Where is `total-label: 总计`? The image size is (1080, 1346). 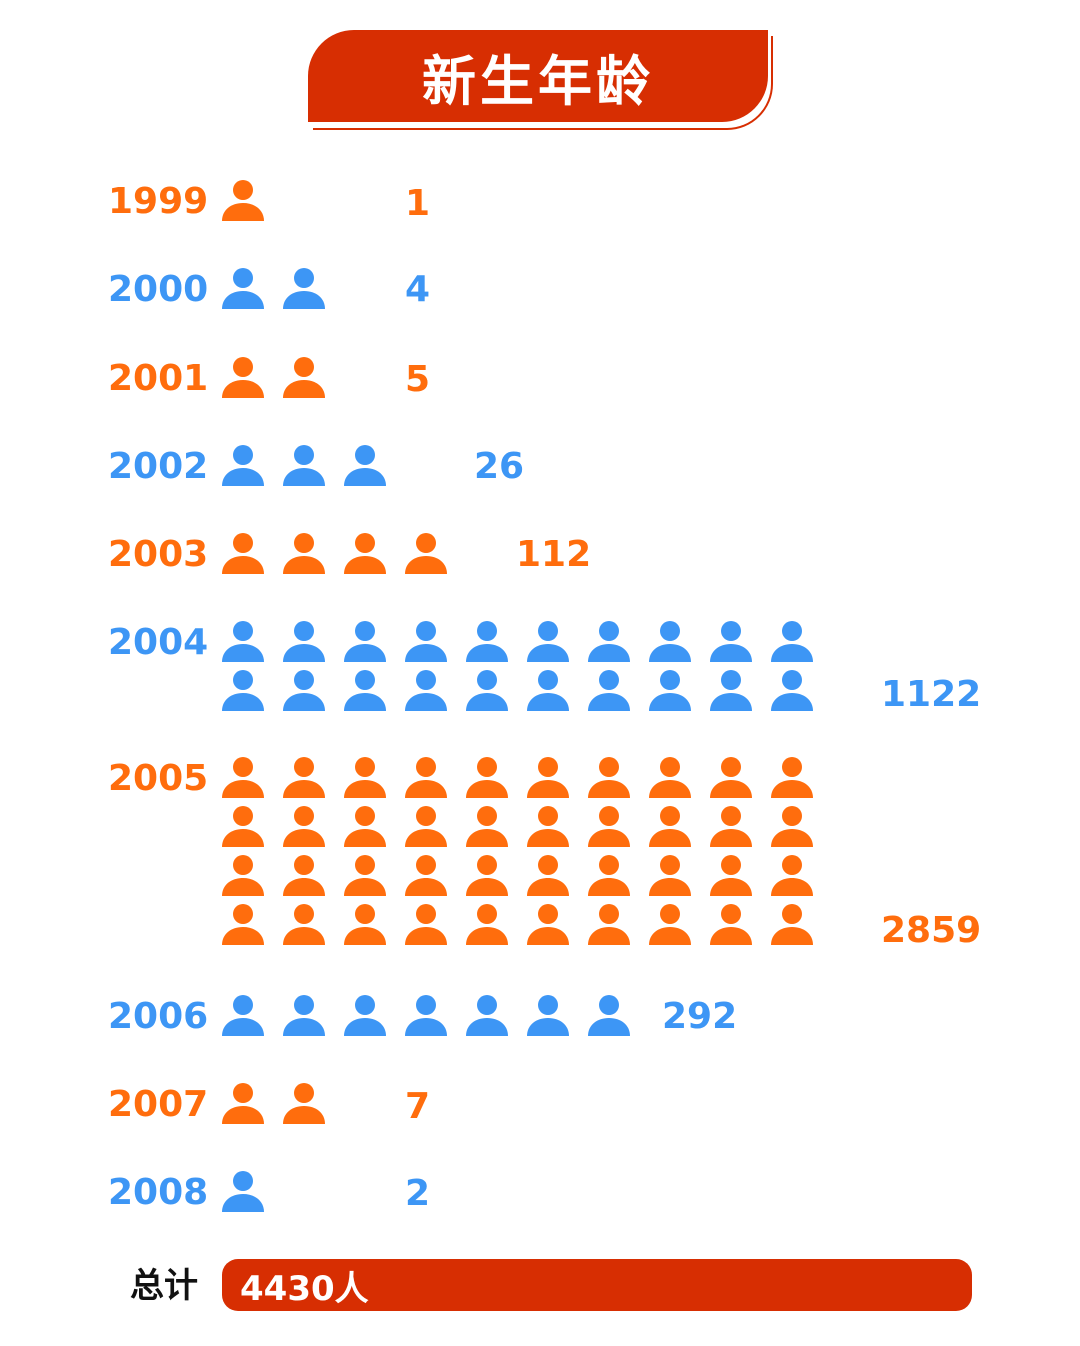
total-label: 总计 is located at coordinates (164, 1286).